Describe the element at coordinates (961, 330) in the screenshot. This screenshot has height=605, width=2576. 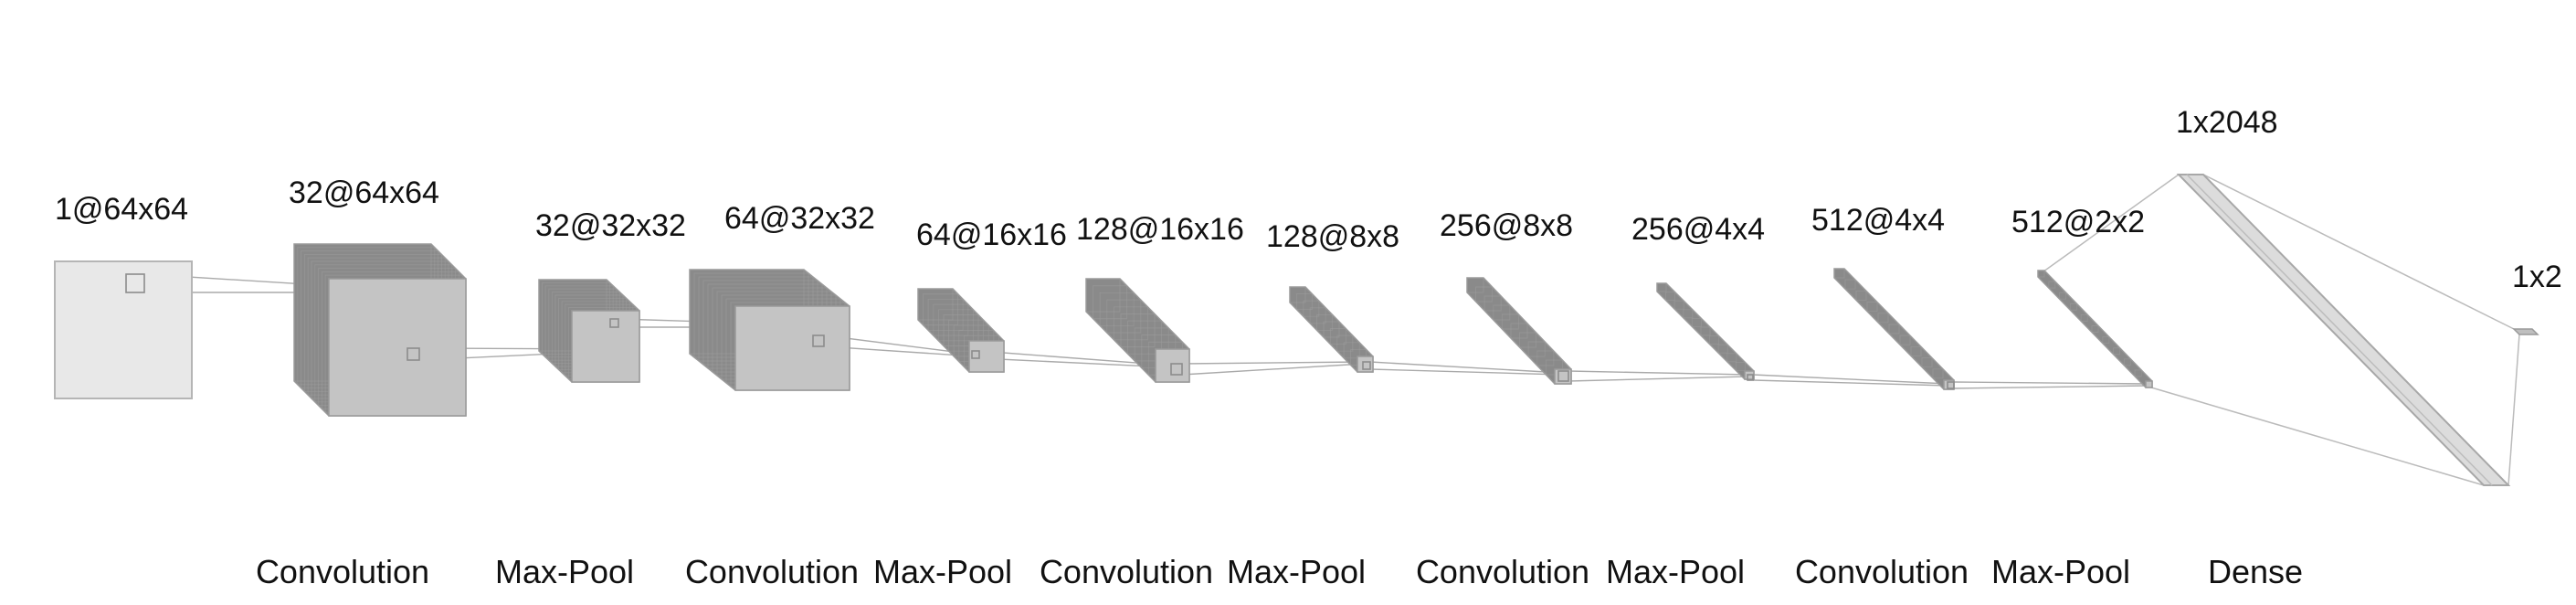
I see `block-64-16x16` at that location.